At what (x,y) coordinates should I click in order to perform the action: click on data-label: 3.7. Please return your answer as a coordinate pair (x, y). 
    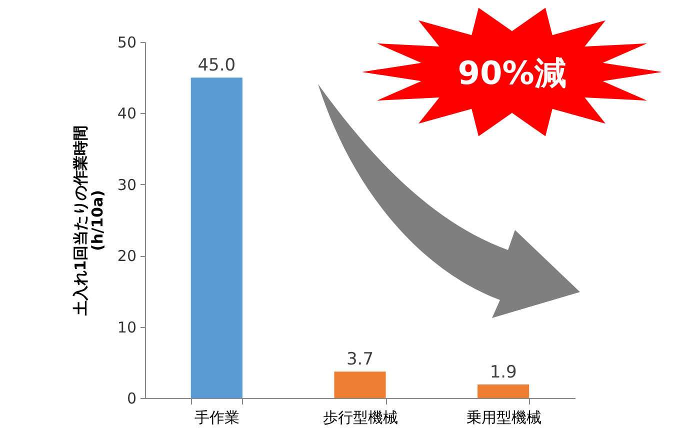
    Looking at the image, I should click on (360, 360).